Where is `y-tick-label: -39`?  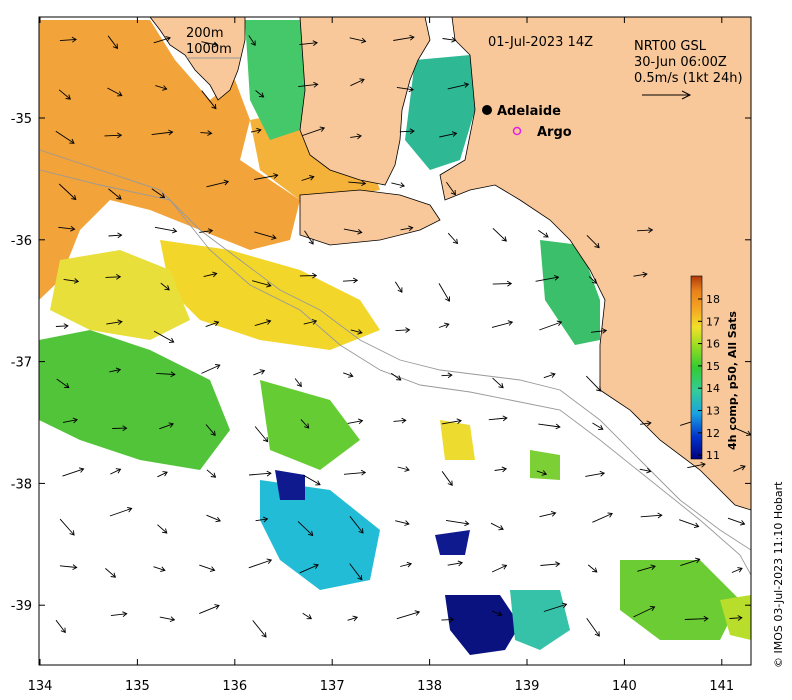
y-tick-label: -39 is located at coordinates (21, 606).